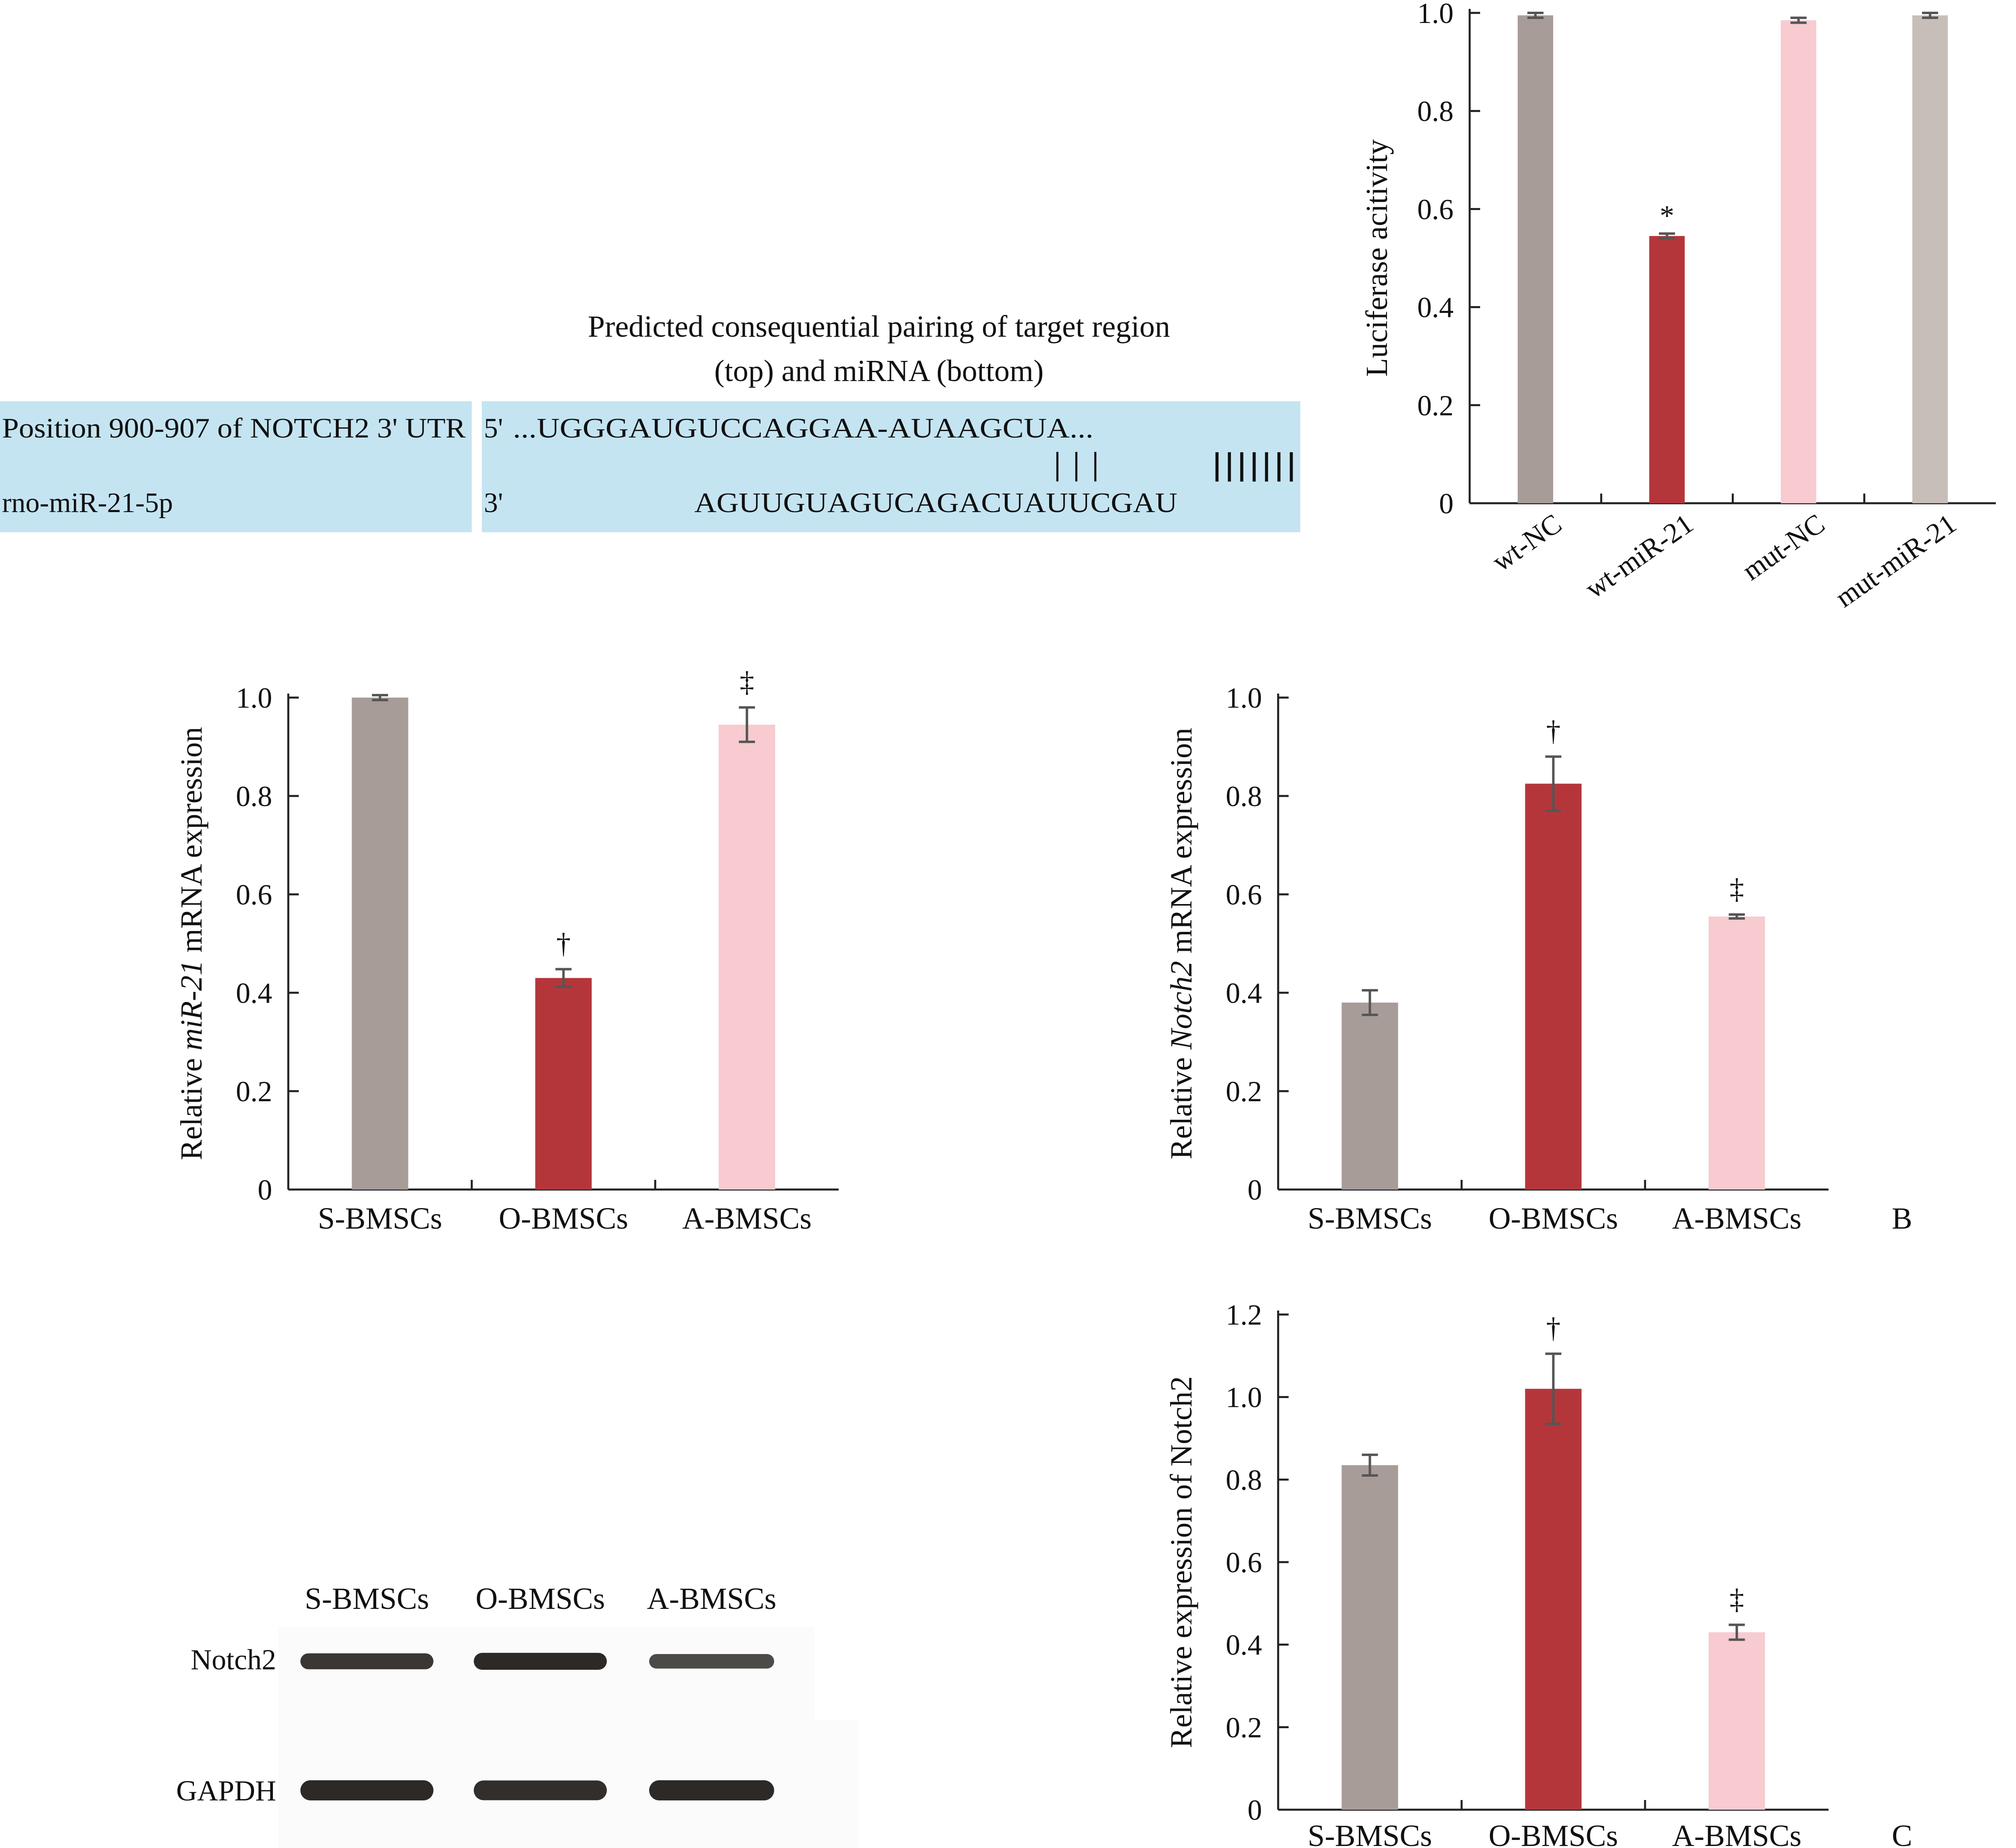  What do you see at coordinates (1181, 1562) in the screenshot?
I see `y-axis-label: Relative expression of Notch2` at bounding box center [1181, 1562].